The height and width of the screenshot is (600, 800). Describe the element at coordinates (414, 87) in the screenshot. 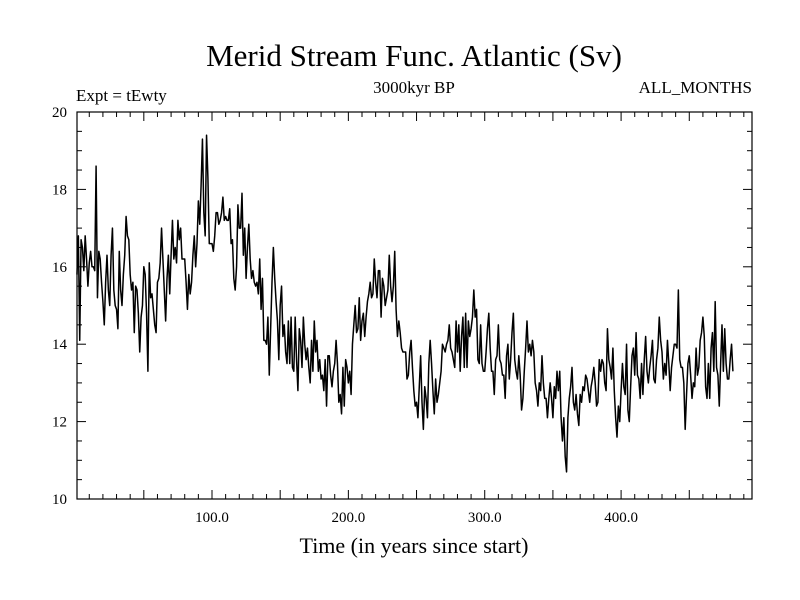

I see `period-label: 3000kyr BP` at that location.